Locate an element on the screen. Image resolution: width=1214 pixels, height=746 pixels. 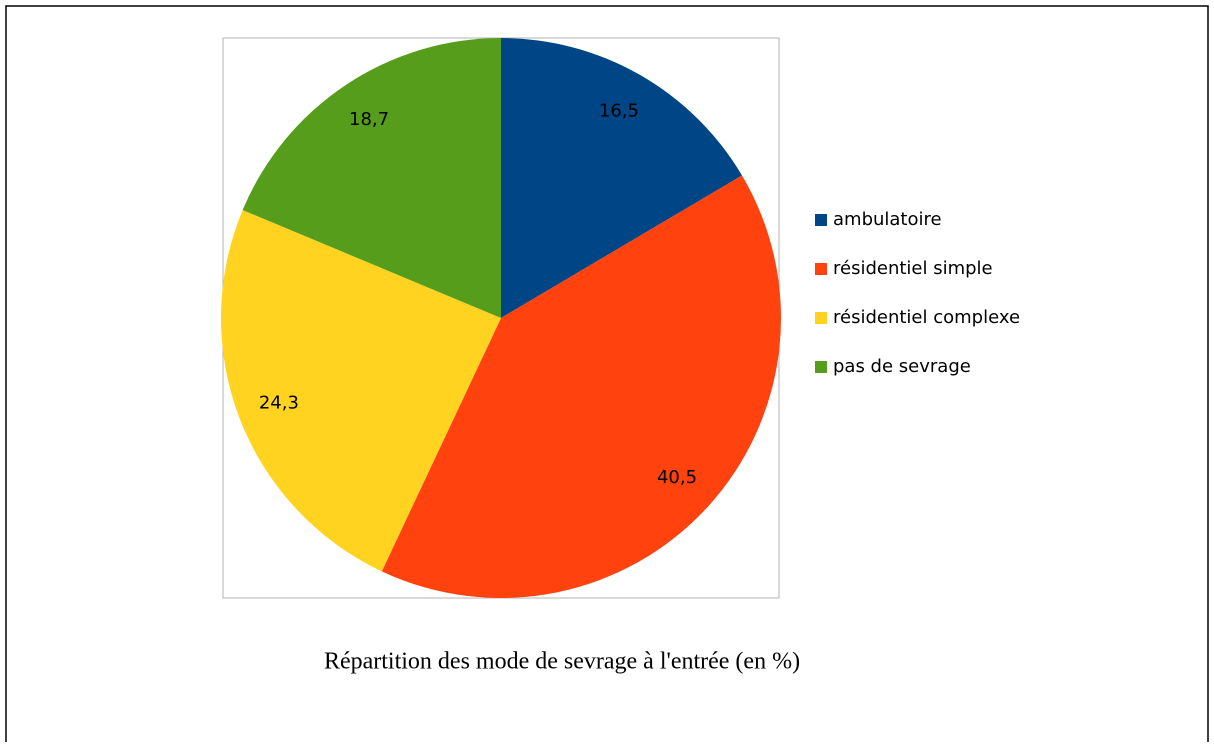
data-label: 40,5 is located at coordinates (677, 477).